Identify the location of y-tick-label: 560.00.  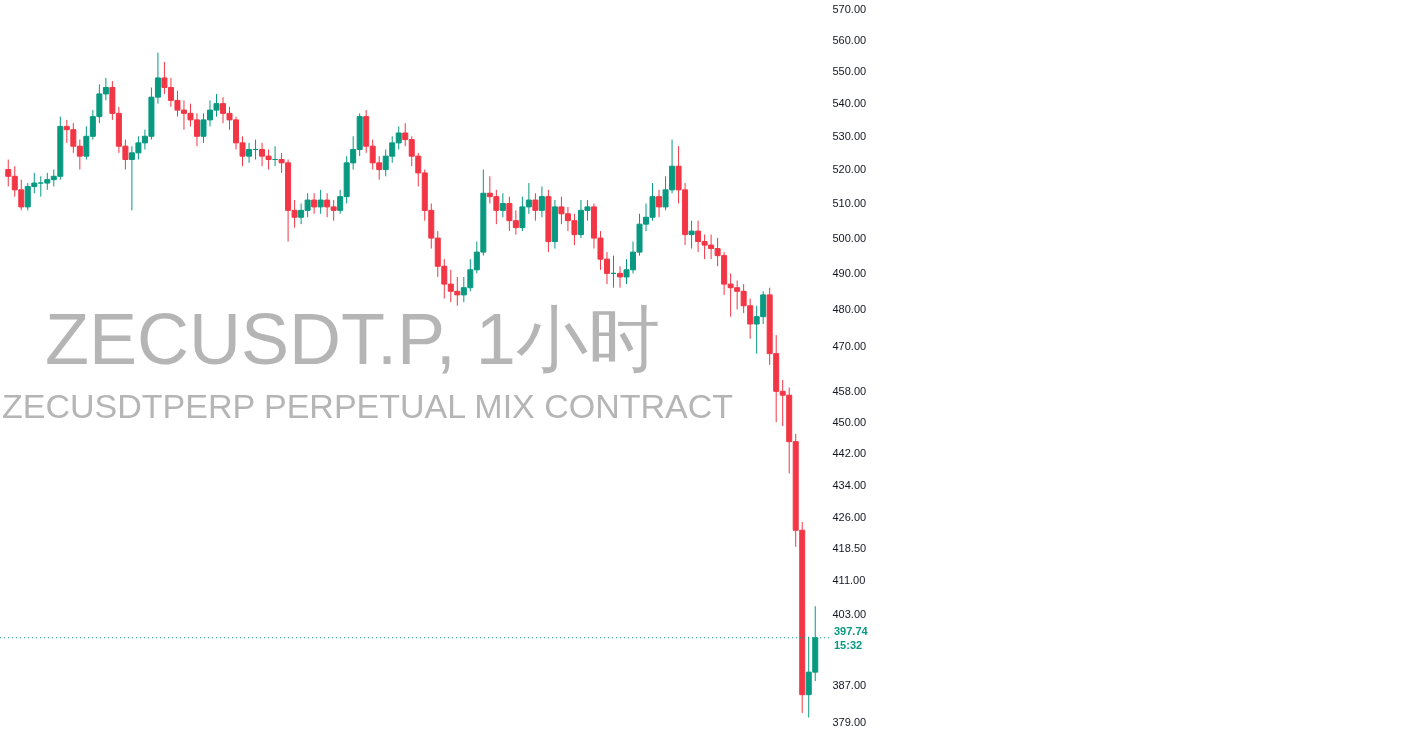
(849, 39).